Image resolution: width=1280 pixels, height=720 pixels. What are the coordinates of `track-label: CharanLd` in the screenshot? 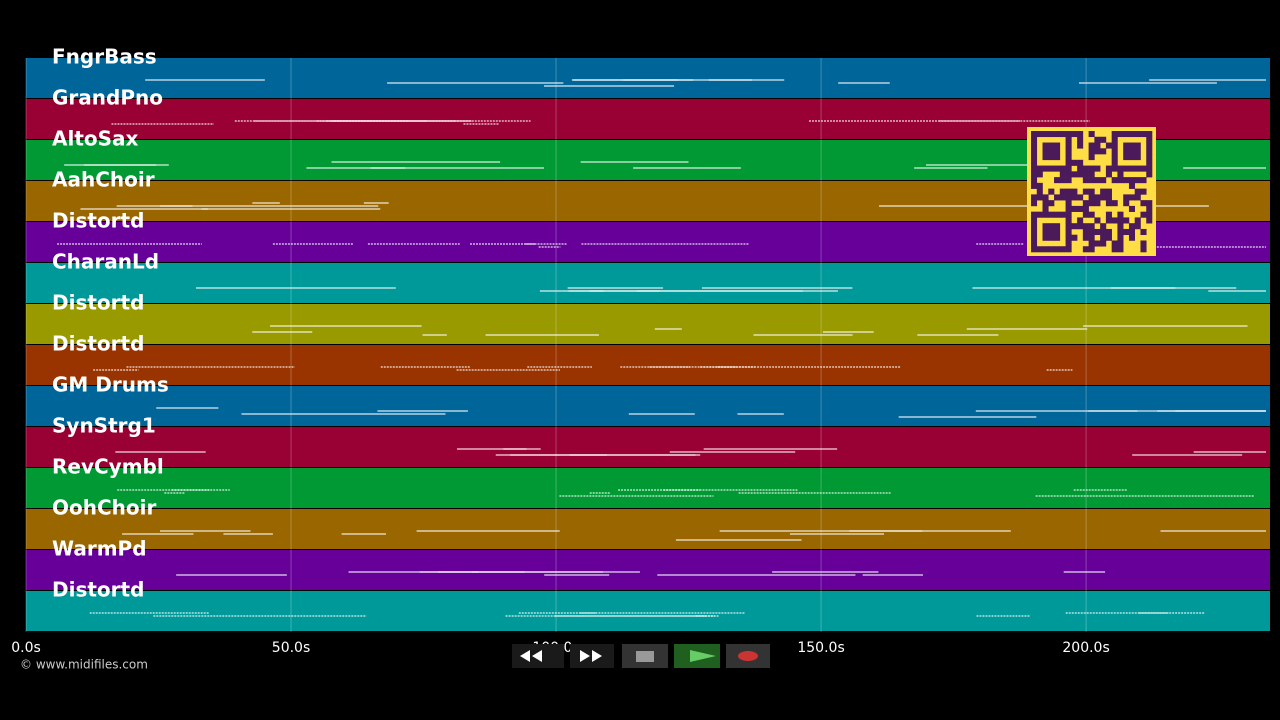 It's located at (105, 262).